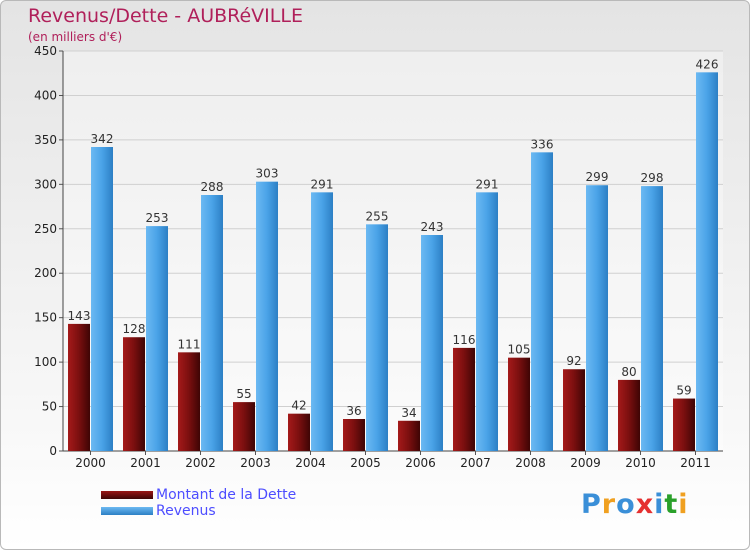 The height and width of the screenshot is (550, 750). What do you see at coordinates (75, 37) in the screenshot?
I see `chart-subtitle: (en milliers d'€)` at bounding box center [75, 37].